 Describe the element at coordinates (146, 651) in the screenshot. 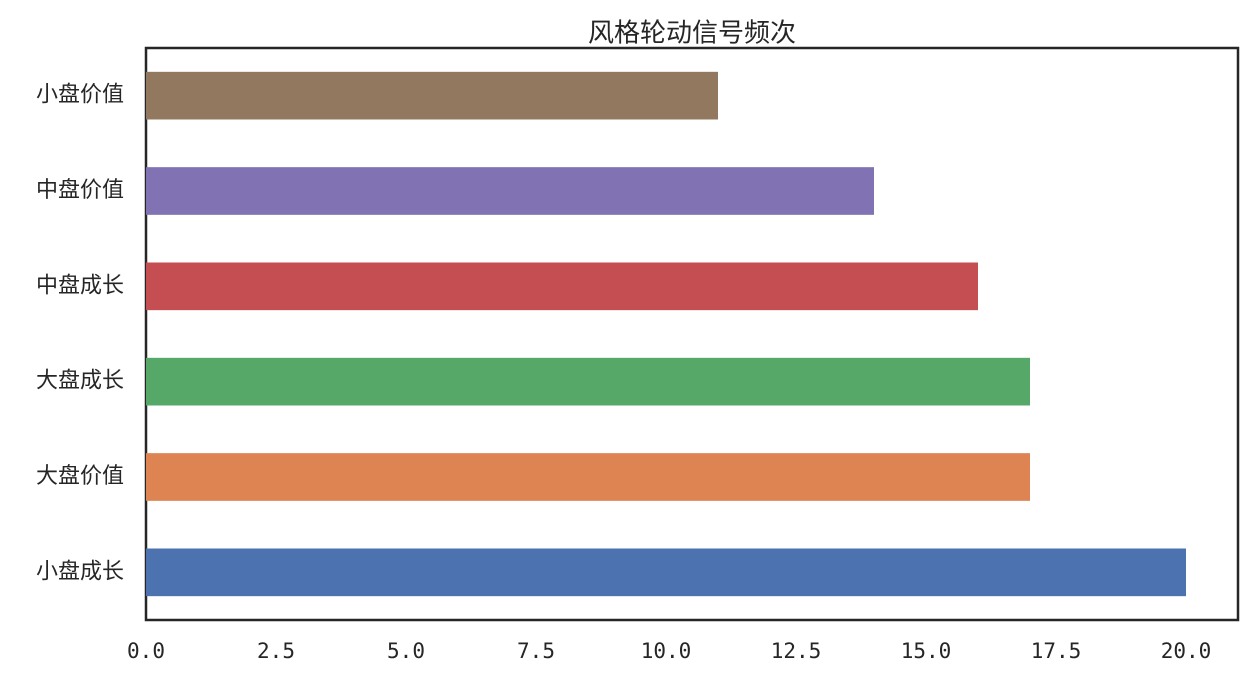

I see `x-tick-label: 0.0` at that location.